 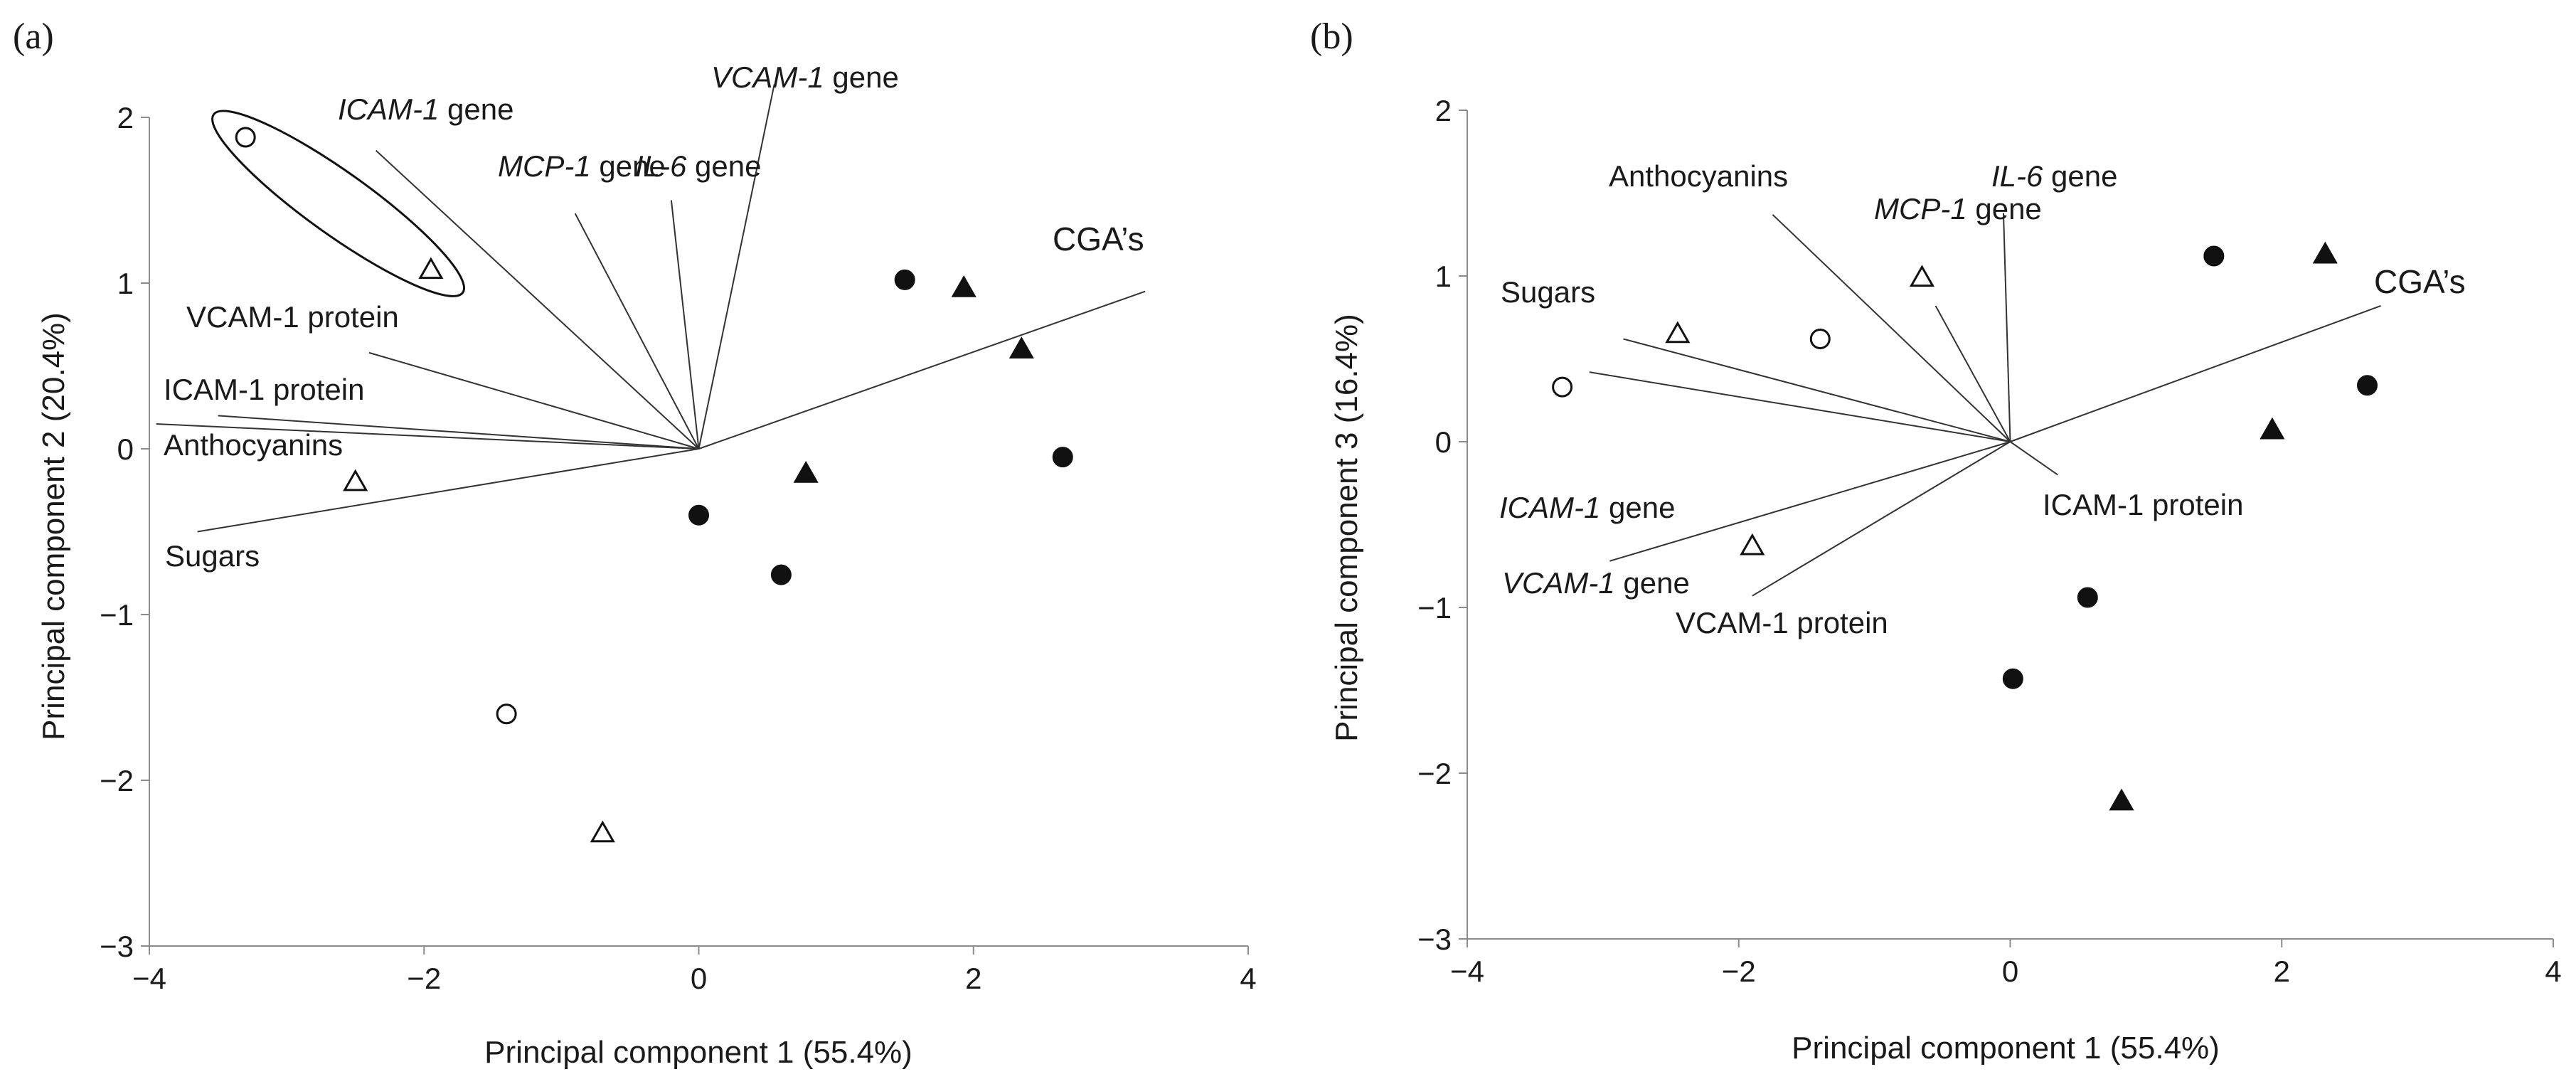 What do you see at coordinates (698, 1052) in the screenshot?
I see `panel-a-x-axis-label: Principal component 1 (55.4%)` at bounding box center [698, 1052].